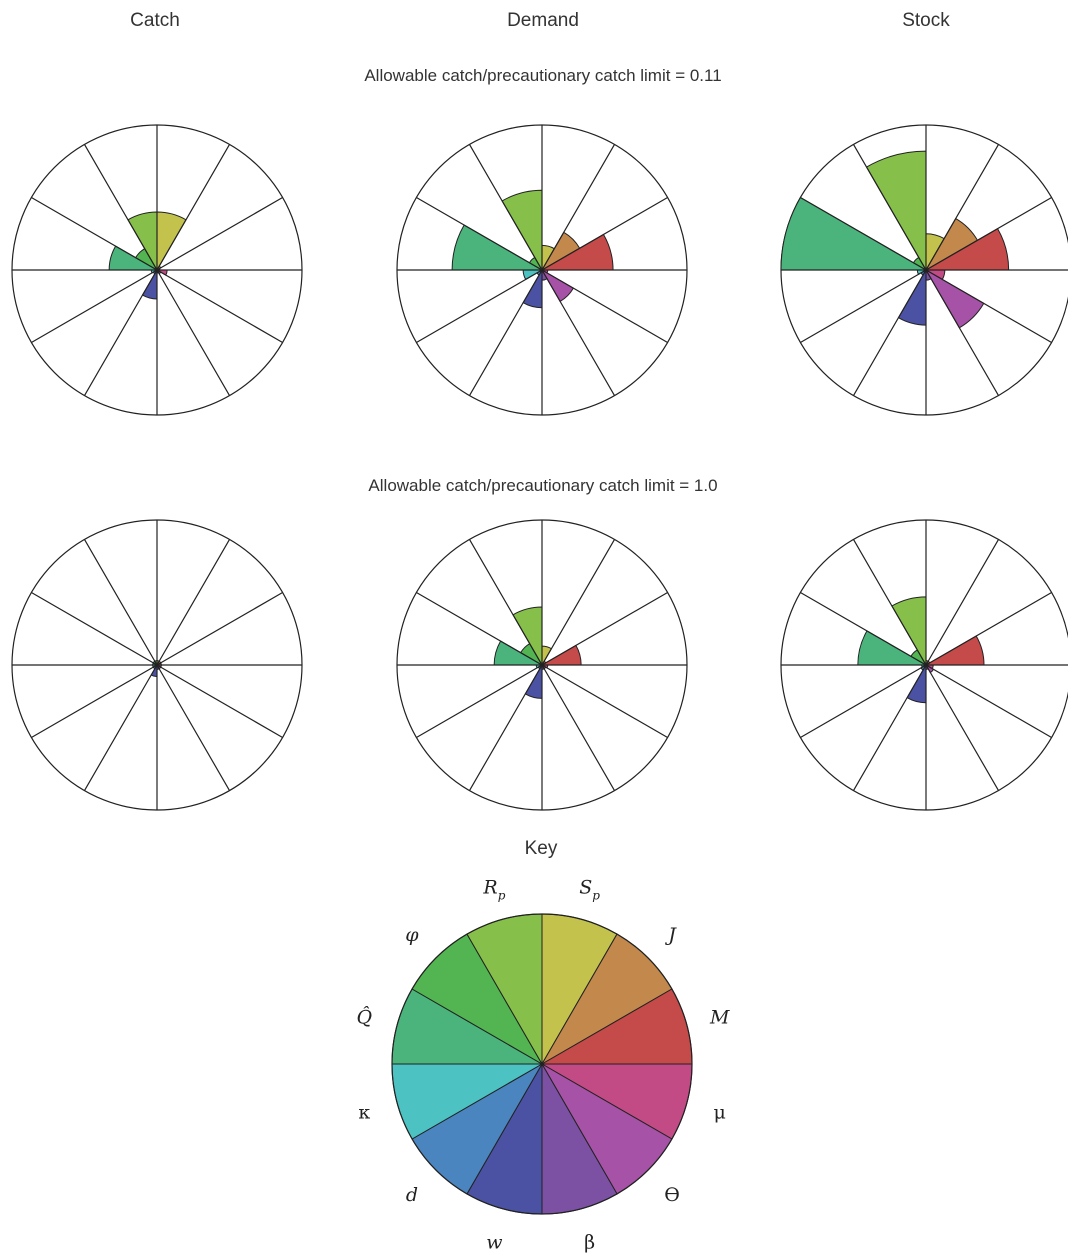 Image resolution: width=1068 pixels, height=1254 pixels. I want to click on key-label-Q̂: Q̂, so click(365, 1017).